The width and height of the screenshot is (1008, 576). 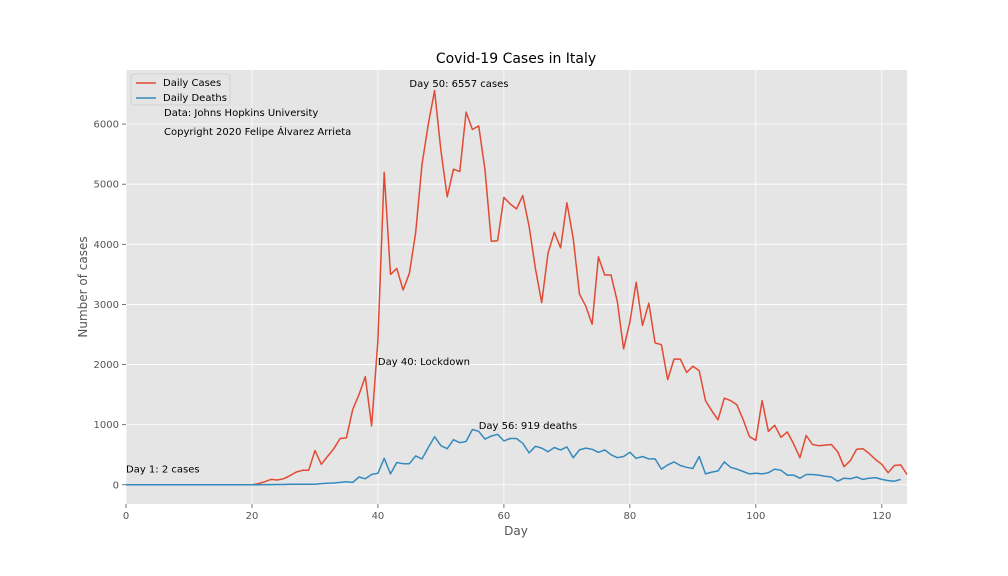 What do you see at coordinates (106, 305) in the screenshot?
I see `y-tick-label: 3000` at bounding box center [106, 305].